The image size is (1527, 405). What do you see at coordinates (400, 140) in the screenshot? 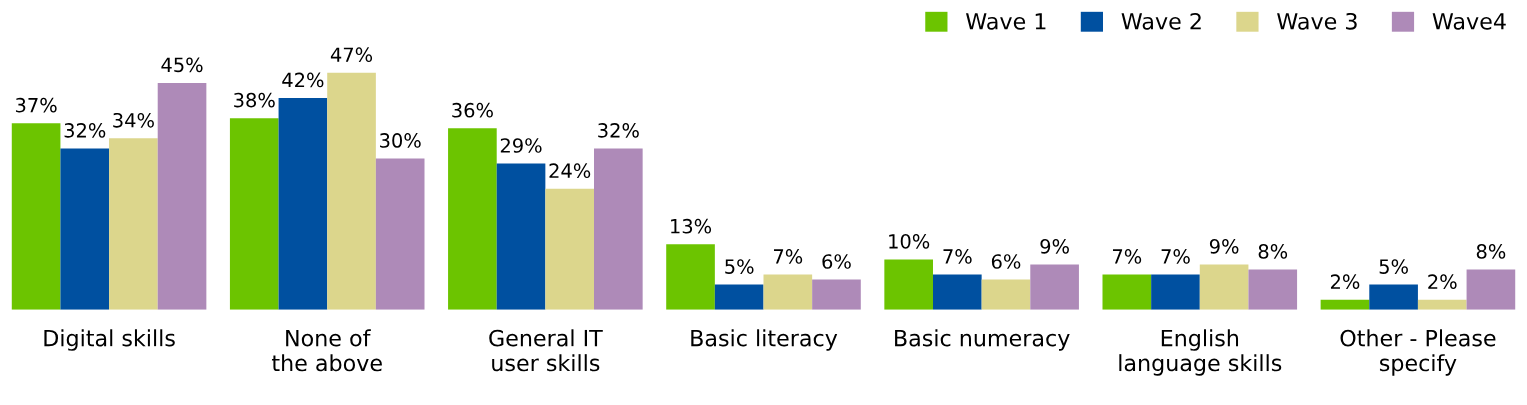
I see `data-label: 30%` at bounding box center [400, 140].